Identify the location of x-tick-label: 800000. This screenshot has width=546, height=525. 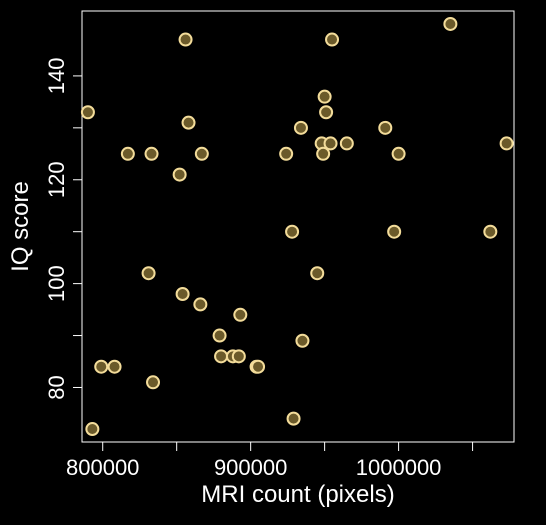
(102, 467).